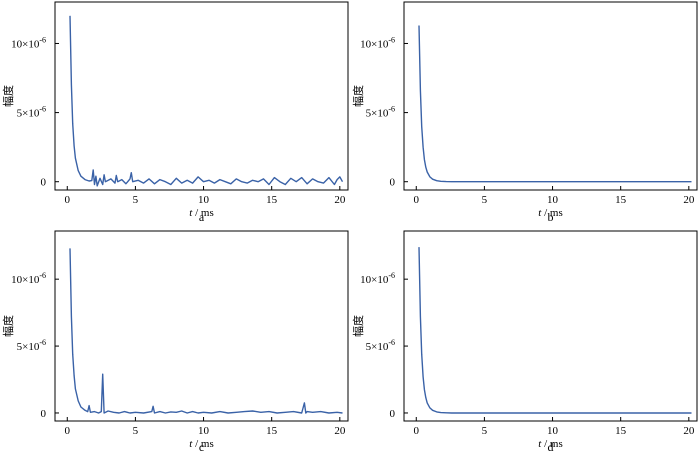 This screenshot has height=456, width=700. I want to click on panel-label: c, so click(201, 447).